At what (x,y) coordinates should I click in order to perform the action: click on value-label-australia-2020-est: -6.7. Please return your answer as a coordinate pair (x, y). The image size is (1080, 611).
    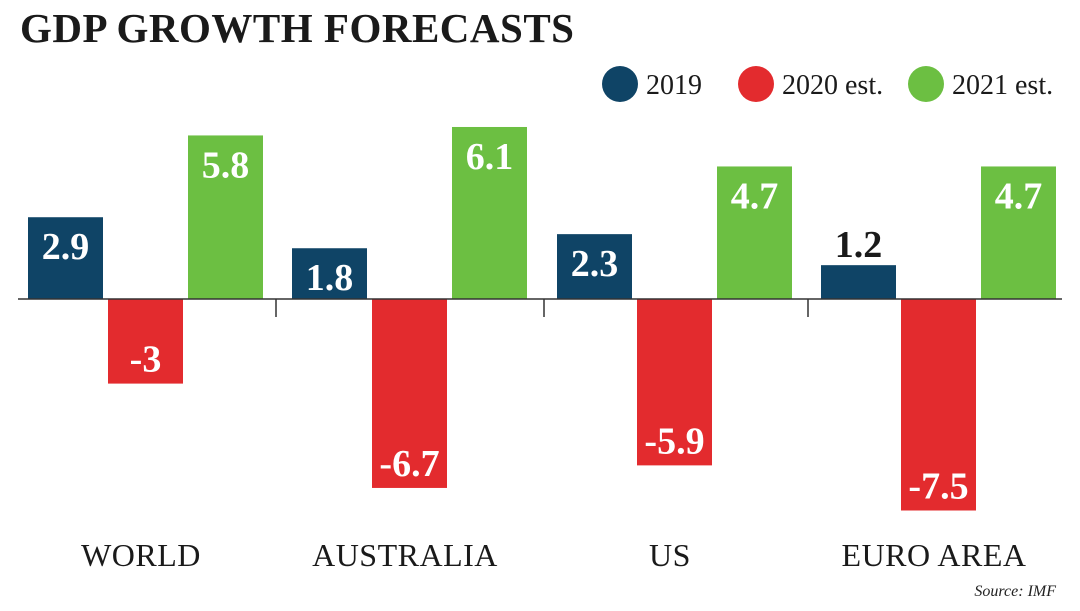
    Looking at the image, I should click on (409, 464).